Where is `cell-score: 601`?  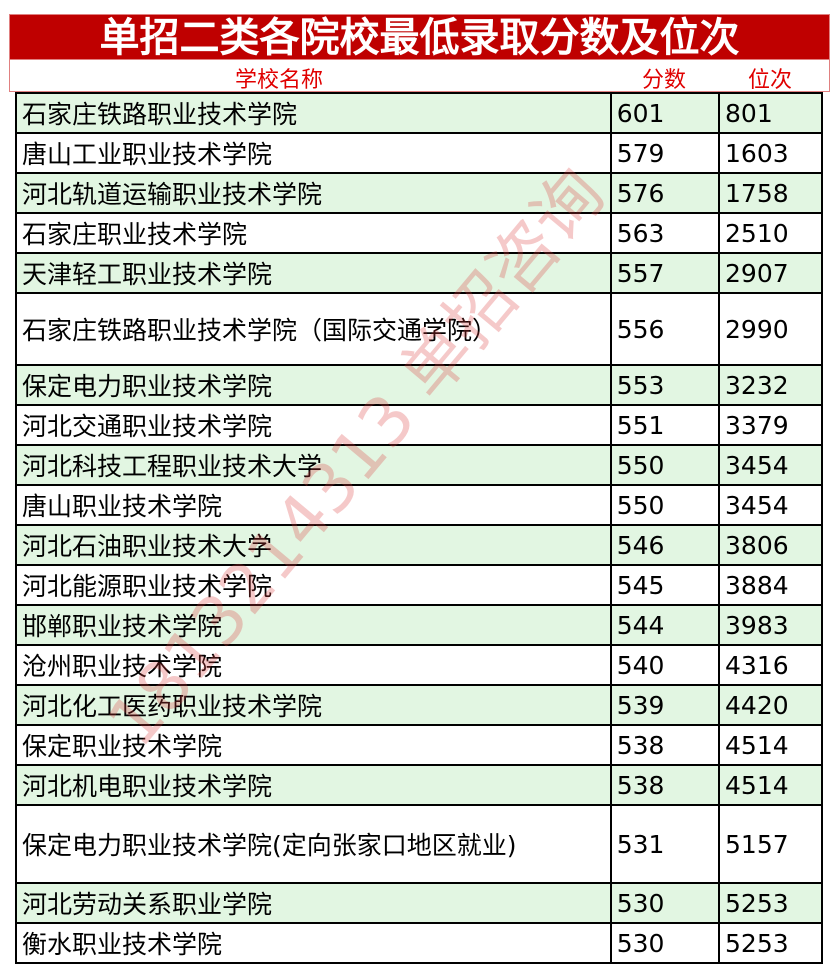 cell-score: 601 is located at coordinates (665, 113).